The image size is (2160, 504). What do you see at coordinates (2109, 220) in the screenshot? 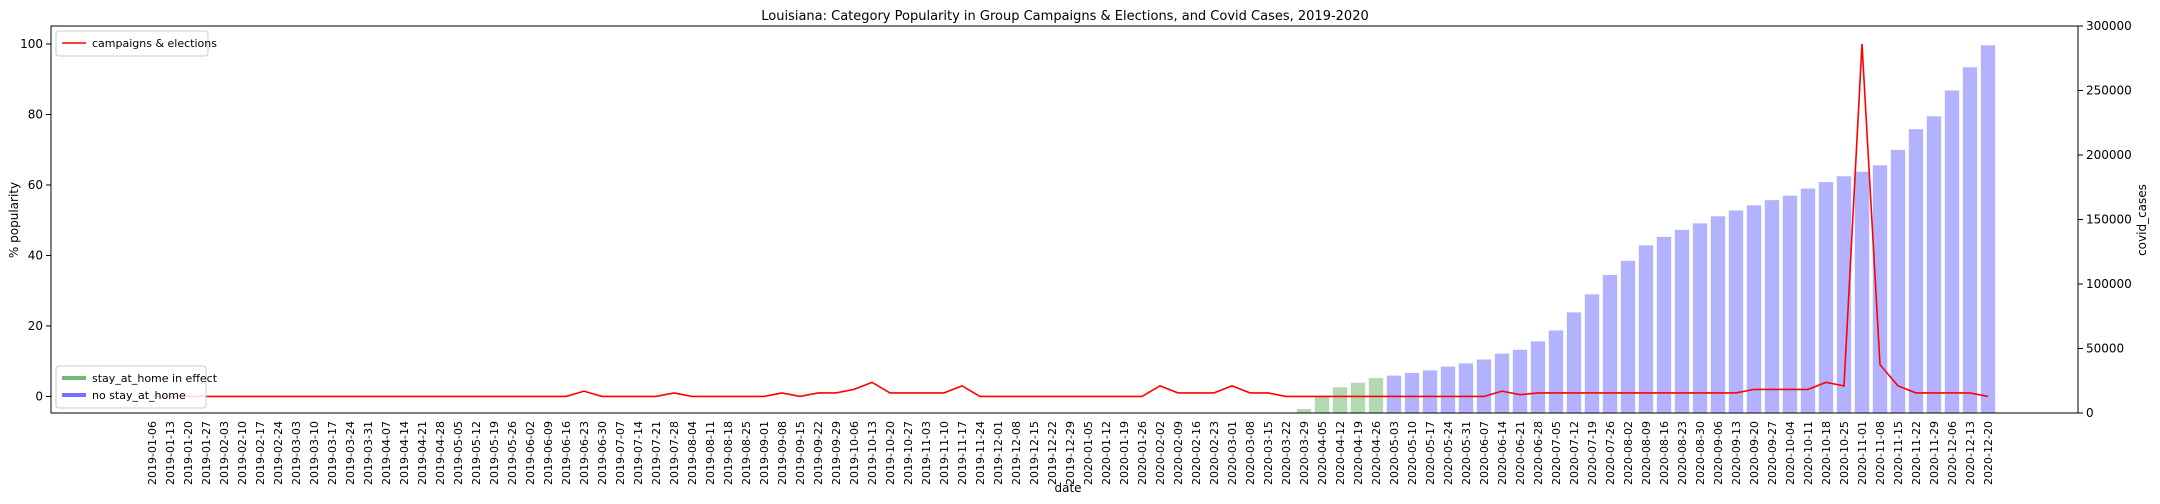
I see `y2-tick-label: 150000` at bounding box center [2109, 220].